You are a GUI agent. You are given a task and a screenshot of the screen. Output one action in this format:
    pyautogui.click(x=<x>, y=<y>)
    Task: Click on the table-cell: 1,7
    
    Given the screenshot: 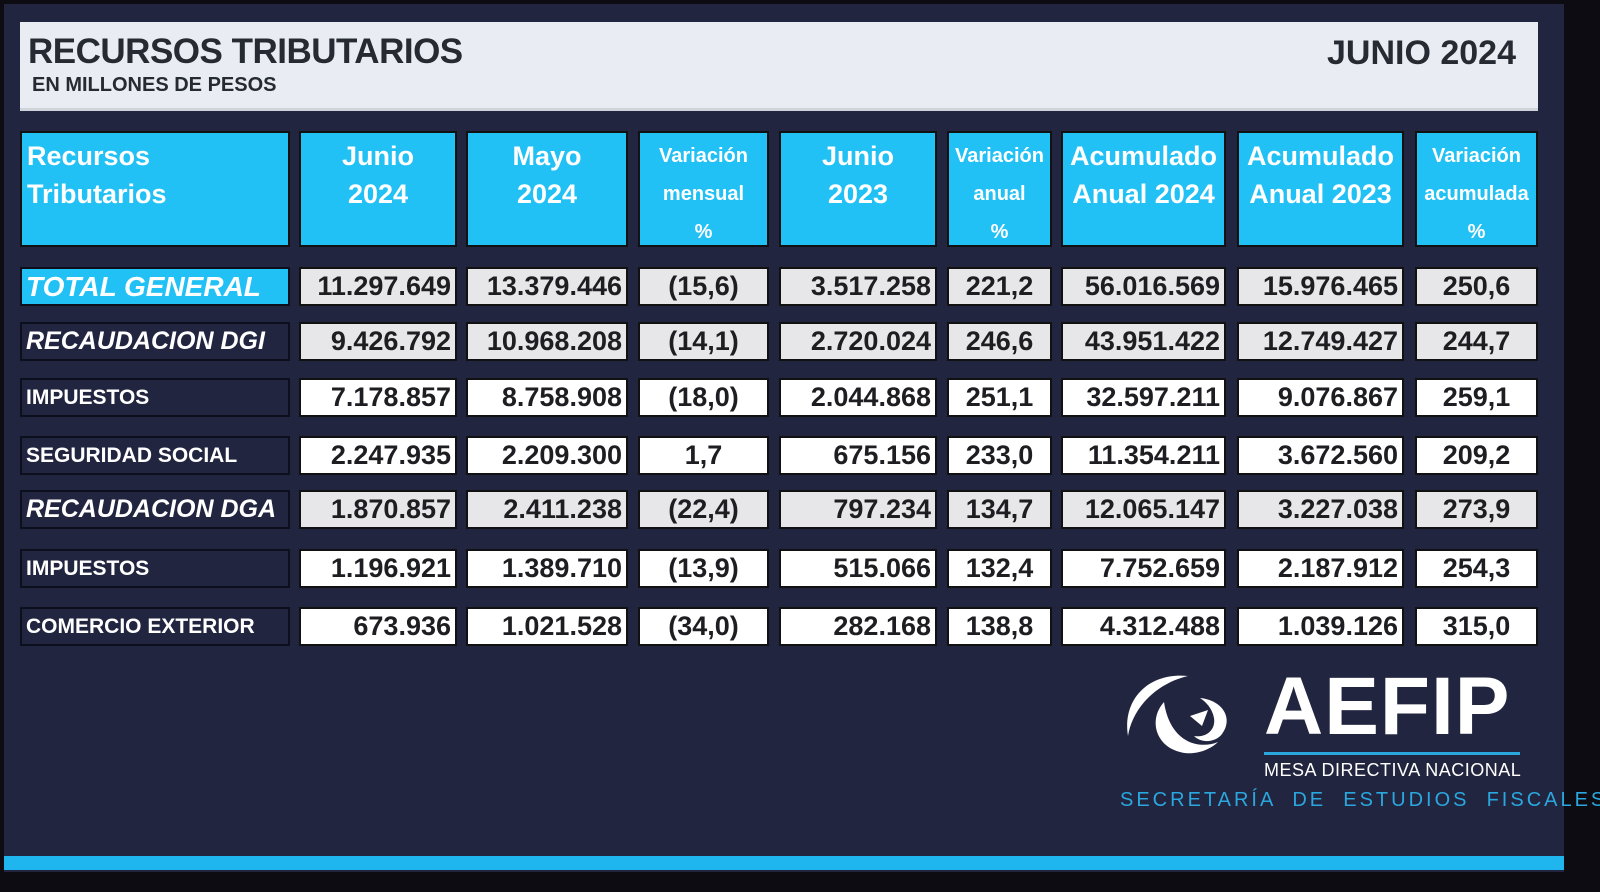 What is the action you would take?
    pyautogui.click(x=703, y=455)
    